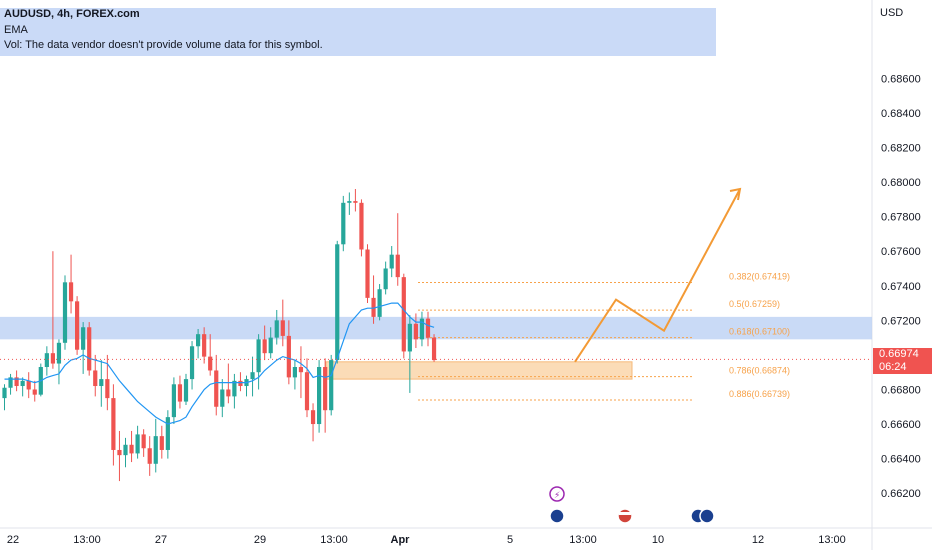 Image resolution: width=932 pixels, height=555 pixels. I want to click on time-tick-label: 22, so click(13, 540).